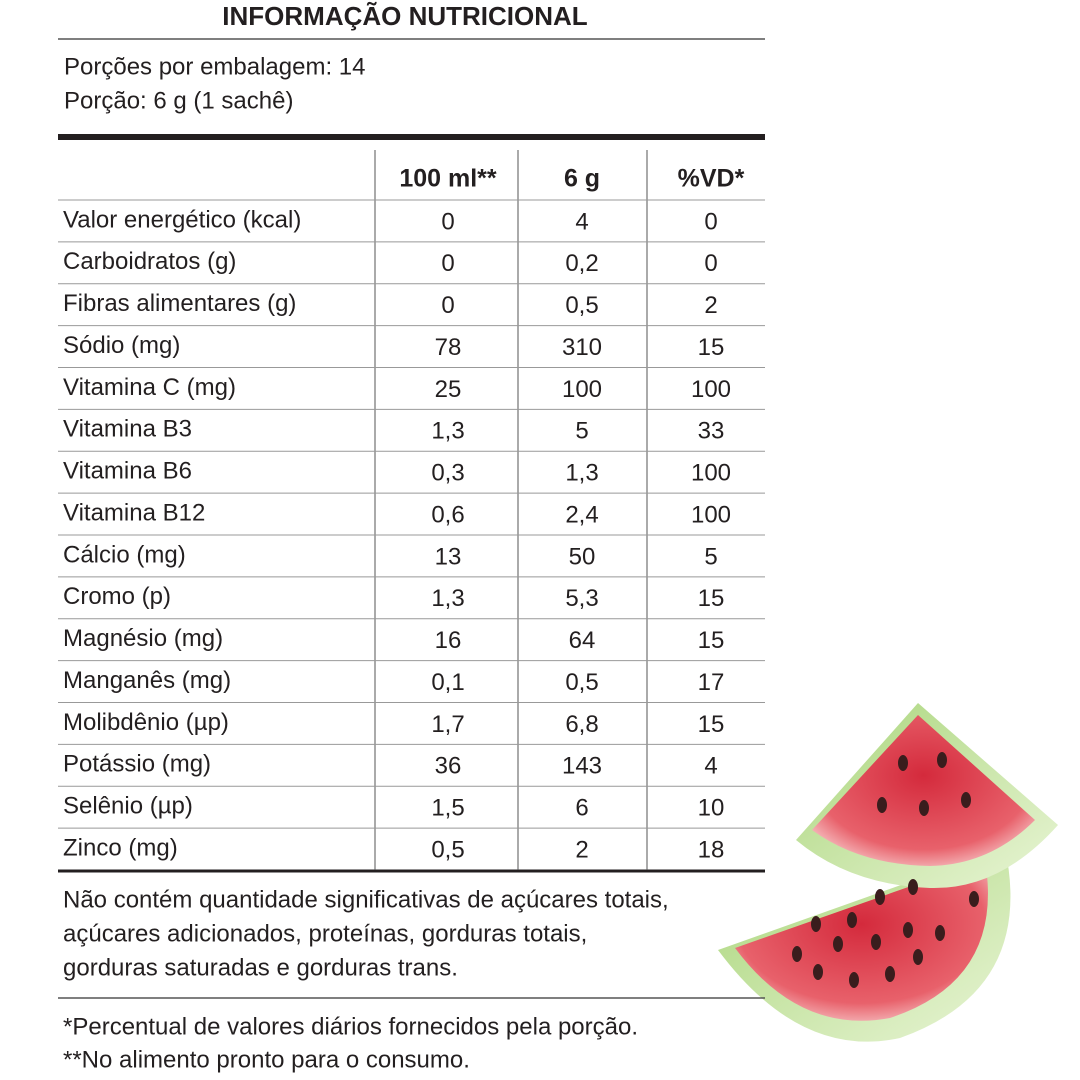 The image size is (1080, 1080). Describe the element at coordinates (582, 556) in the screenshot. I see `nutrient-value: 50` at that location.